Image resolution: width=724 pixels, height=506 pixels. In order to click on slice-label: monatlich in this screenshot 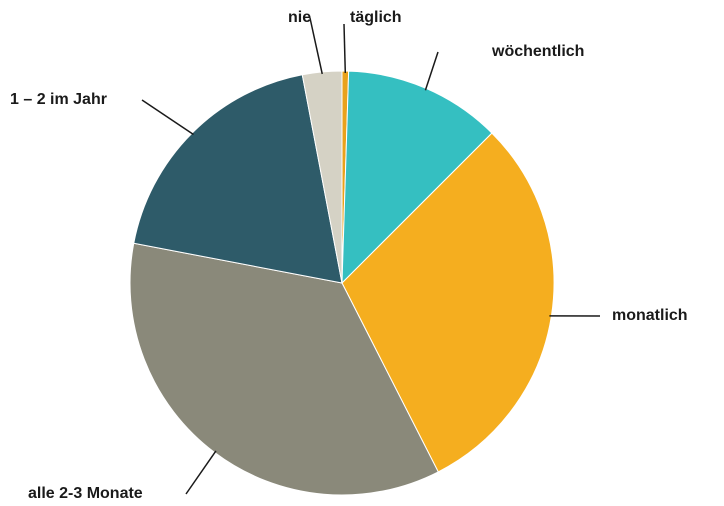, I will do `click(650, 315)`.